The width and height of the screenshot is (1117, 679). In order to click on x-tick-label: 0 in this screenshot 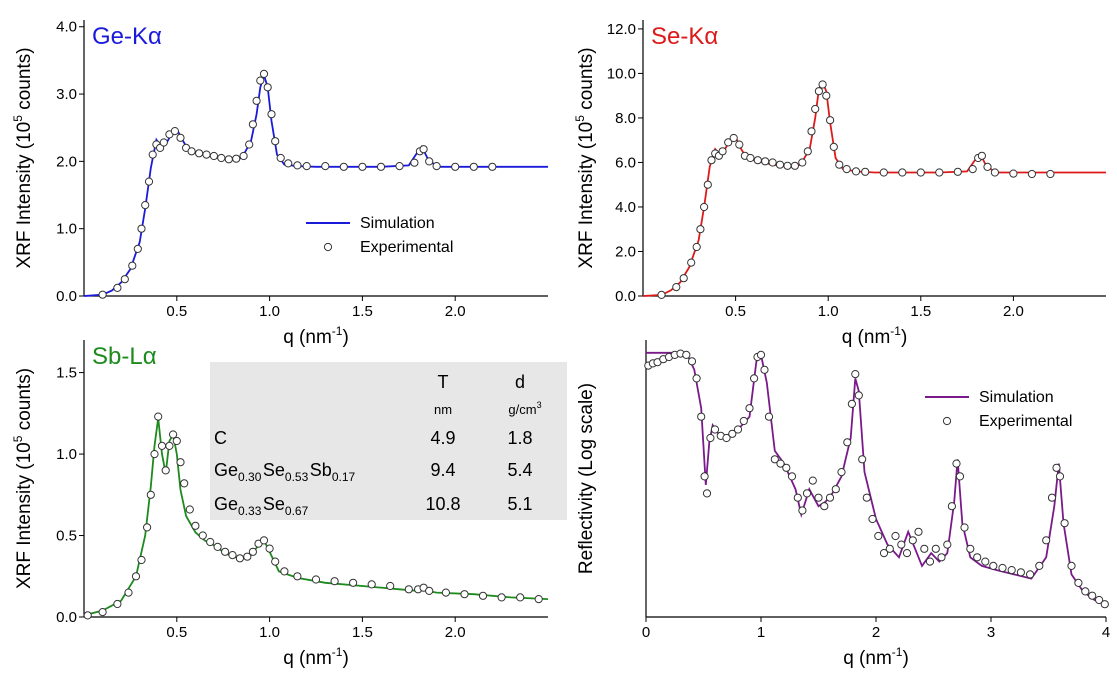, I will do `click(646, 632)`.